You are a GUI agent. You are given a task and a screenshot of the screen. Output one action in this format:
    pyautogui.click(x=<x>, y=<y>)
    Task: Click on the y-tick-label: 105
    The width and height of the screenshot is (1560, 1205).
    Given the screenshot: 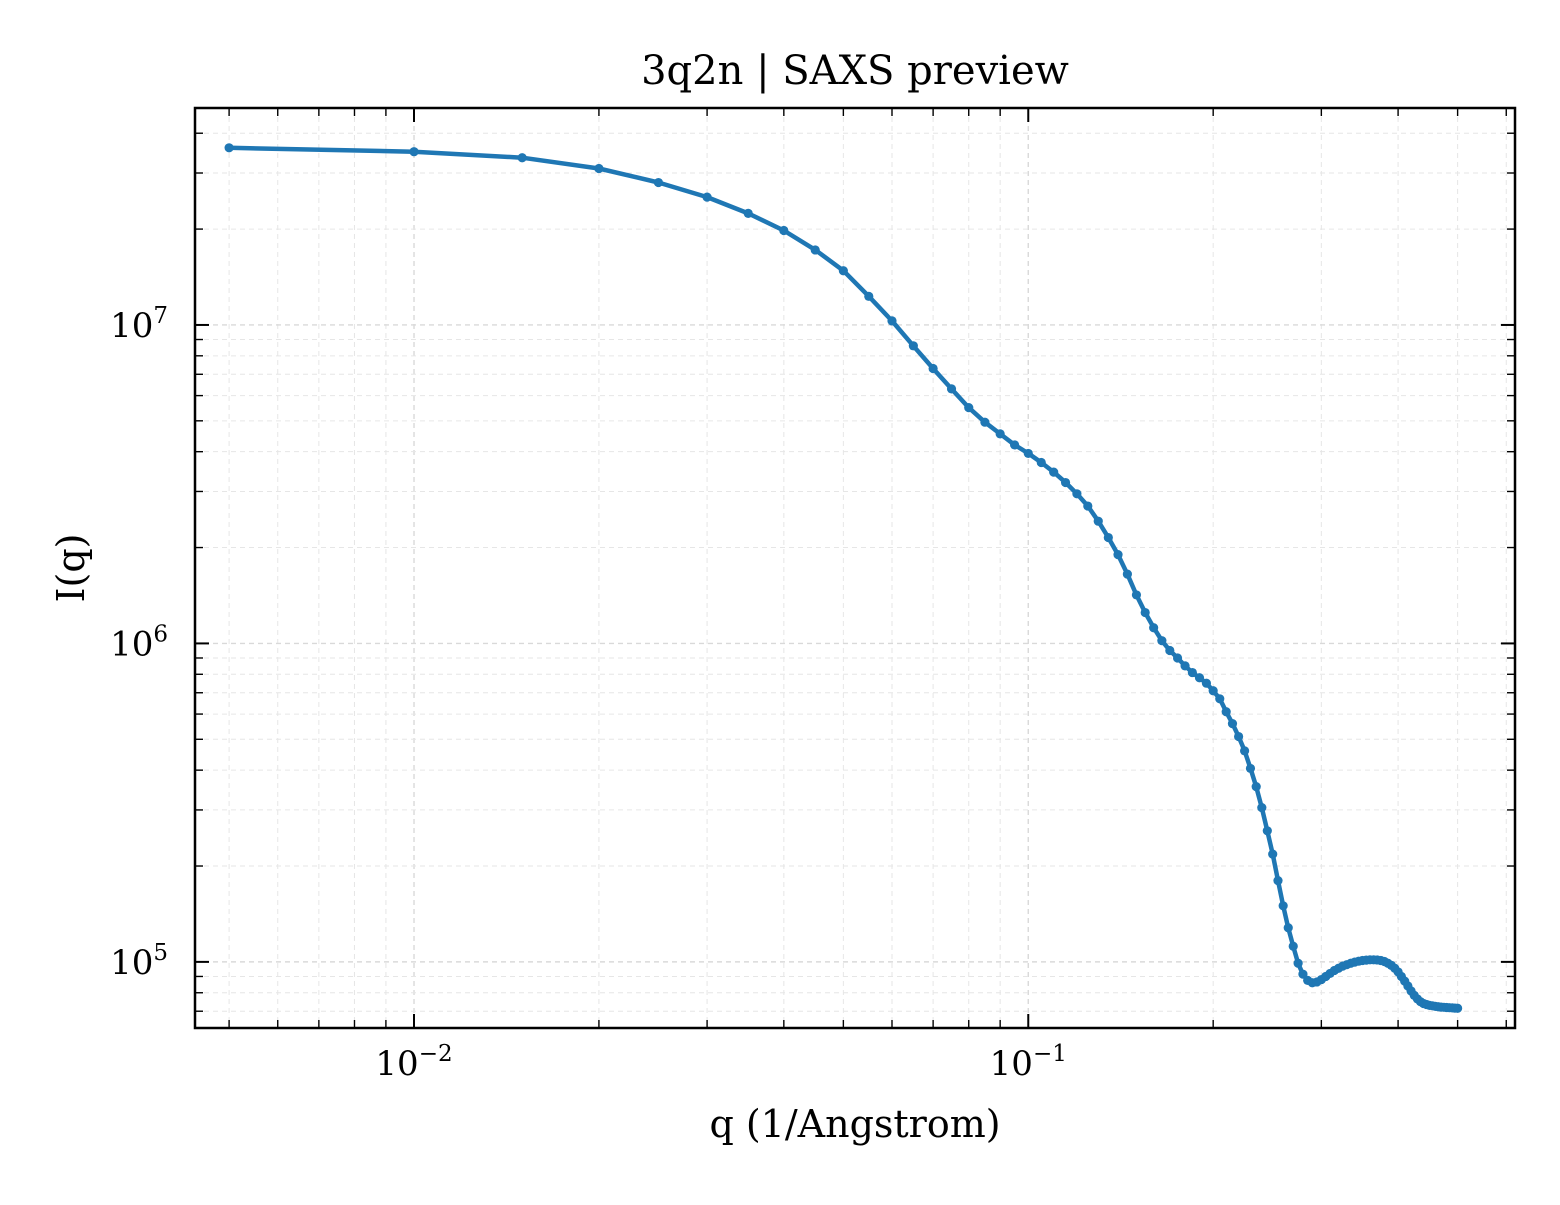 What is the action you would take?
    pyautogui.click(x=139, y=961)
    